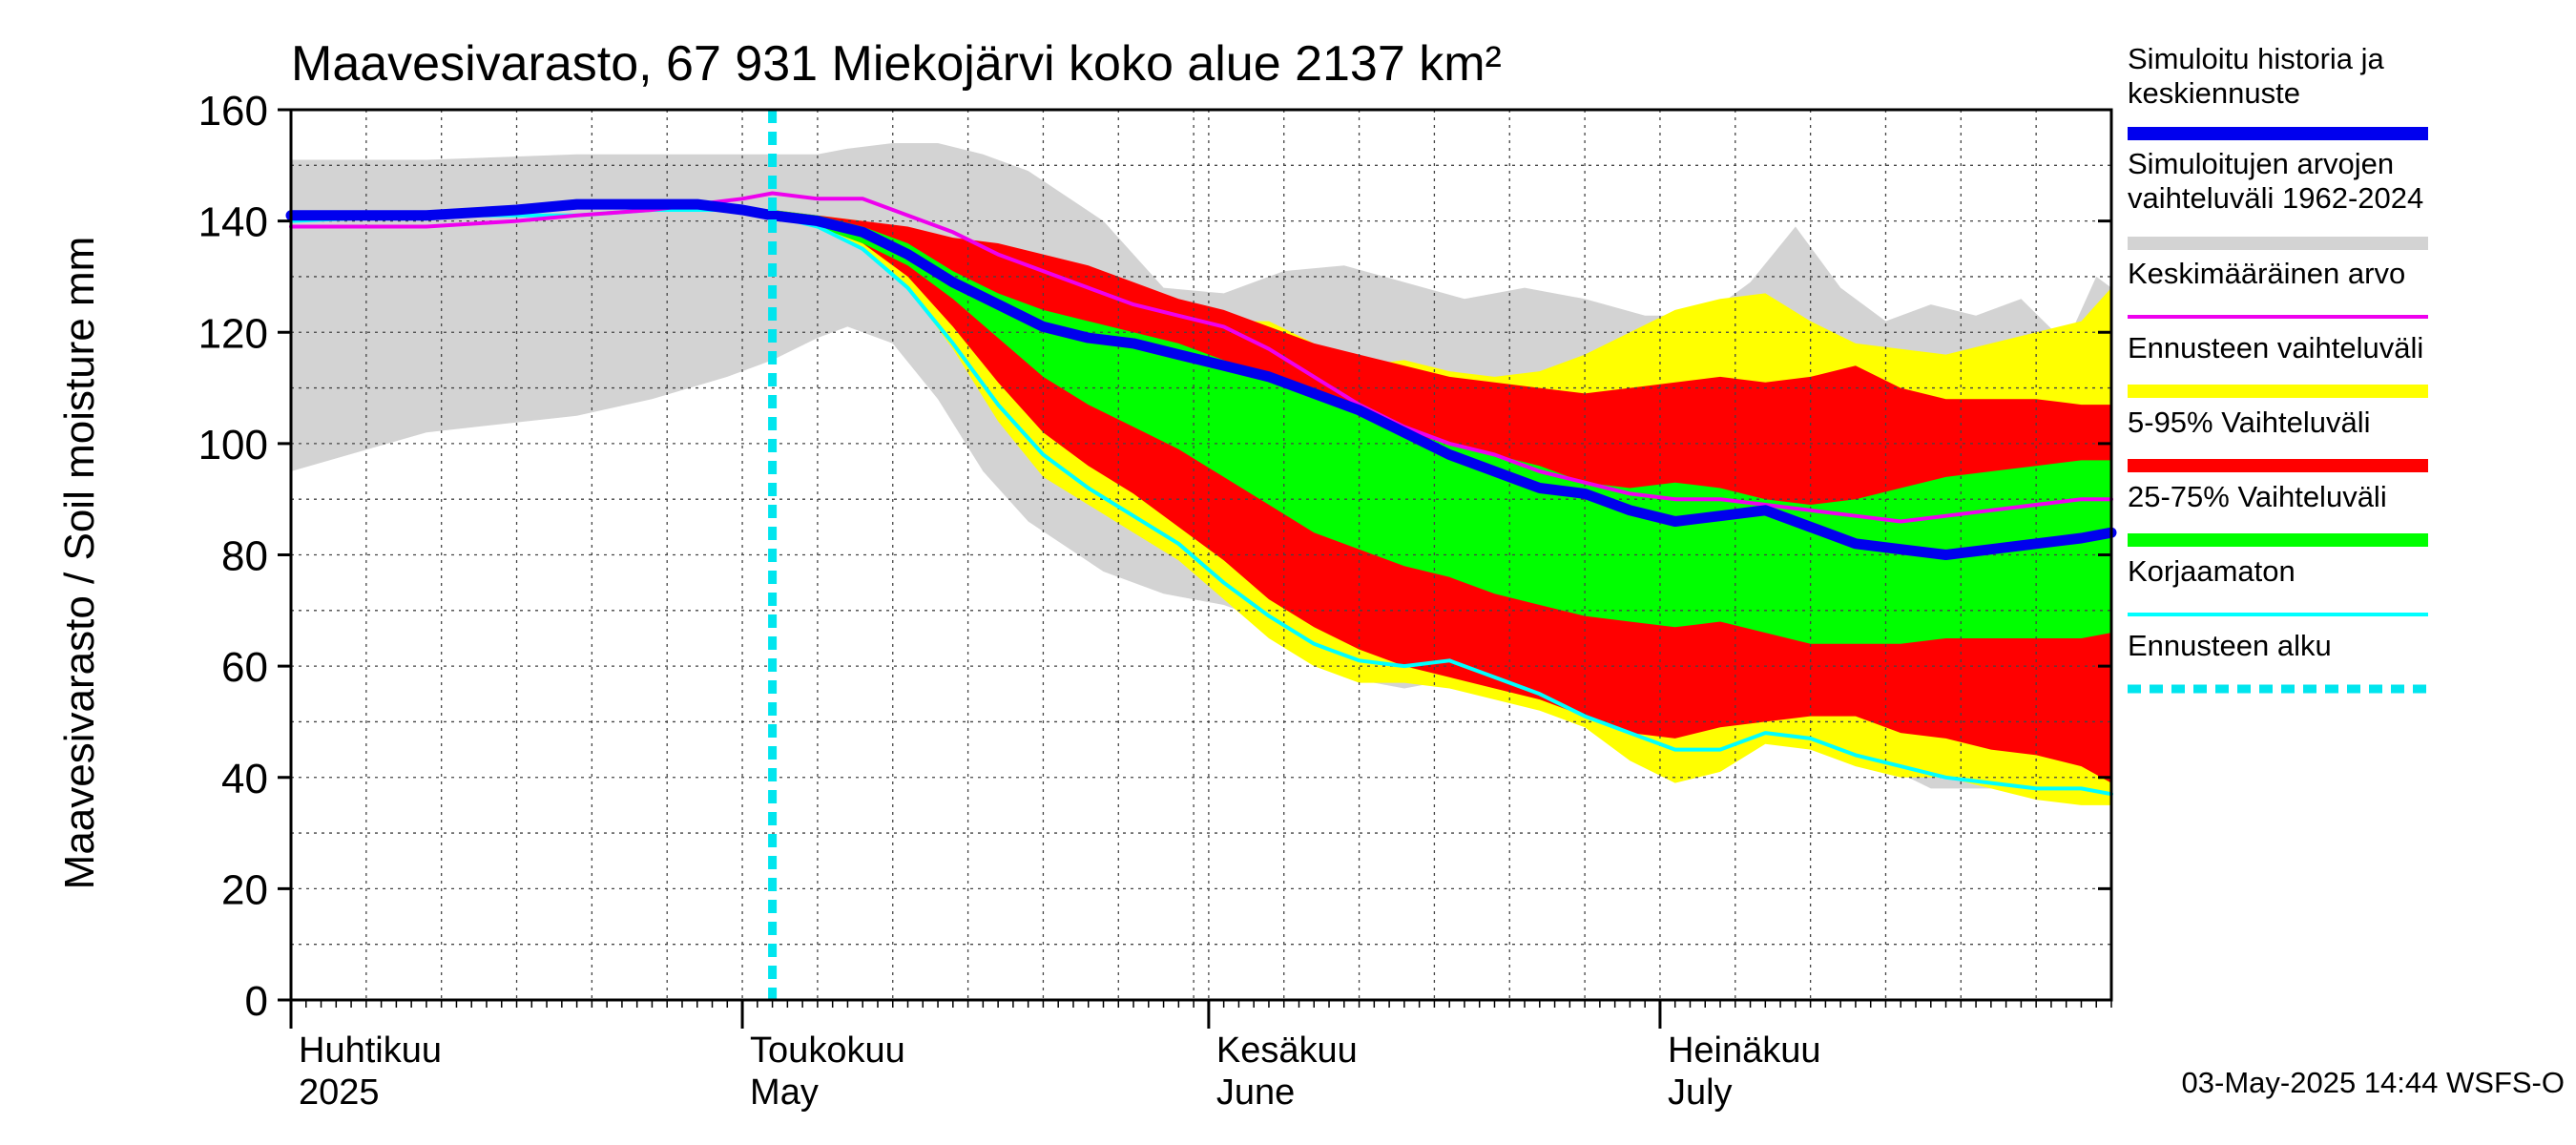 The image size is (2576, 1145). I want to click on legend-label: Korjaamaton, so click(2212, 571).